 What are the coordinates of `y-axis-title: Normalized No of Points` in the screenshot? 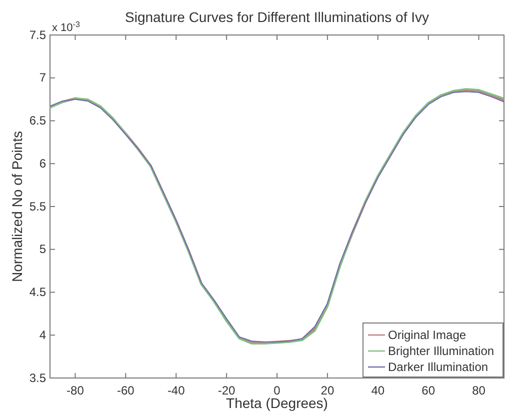 It's located at (17, 206).